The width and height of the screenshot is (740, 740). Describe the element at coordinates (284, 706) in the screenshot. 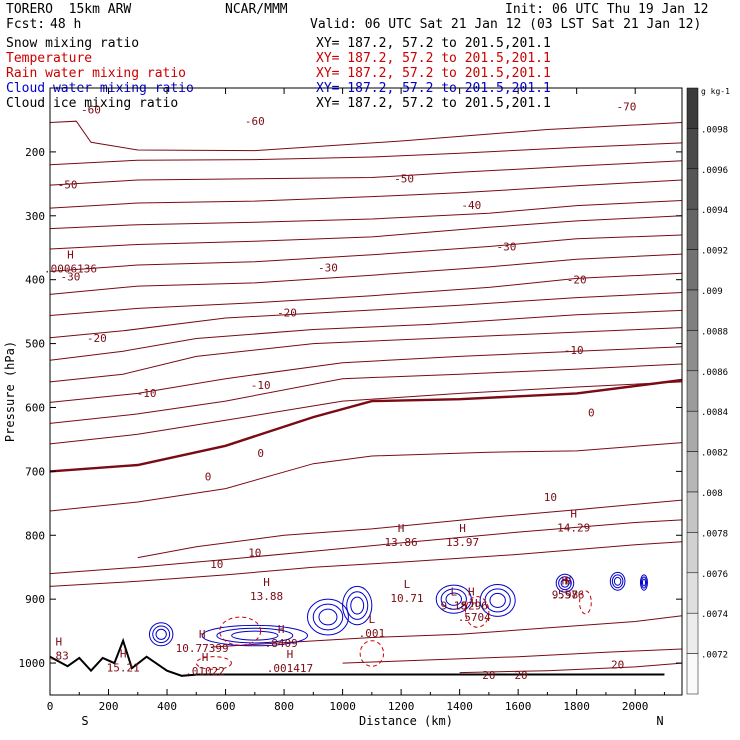

I see `x-tick-label: 800` at that location.